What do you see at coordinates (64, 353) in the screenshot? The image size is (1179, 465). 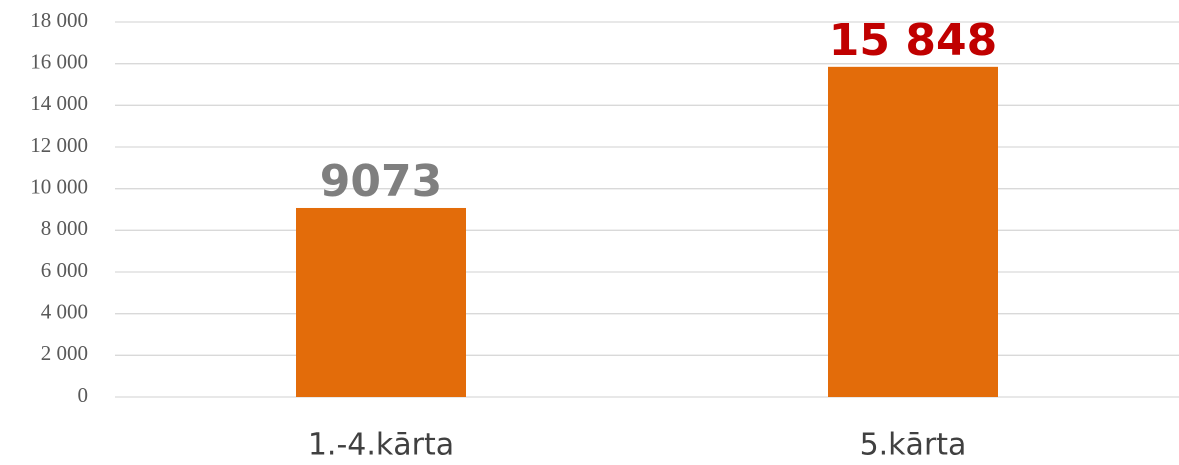 I see `y-tick-label: 2 000` at bounding box center [64, 353].